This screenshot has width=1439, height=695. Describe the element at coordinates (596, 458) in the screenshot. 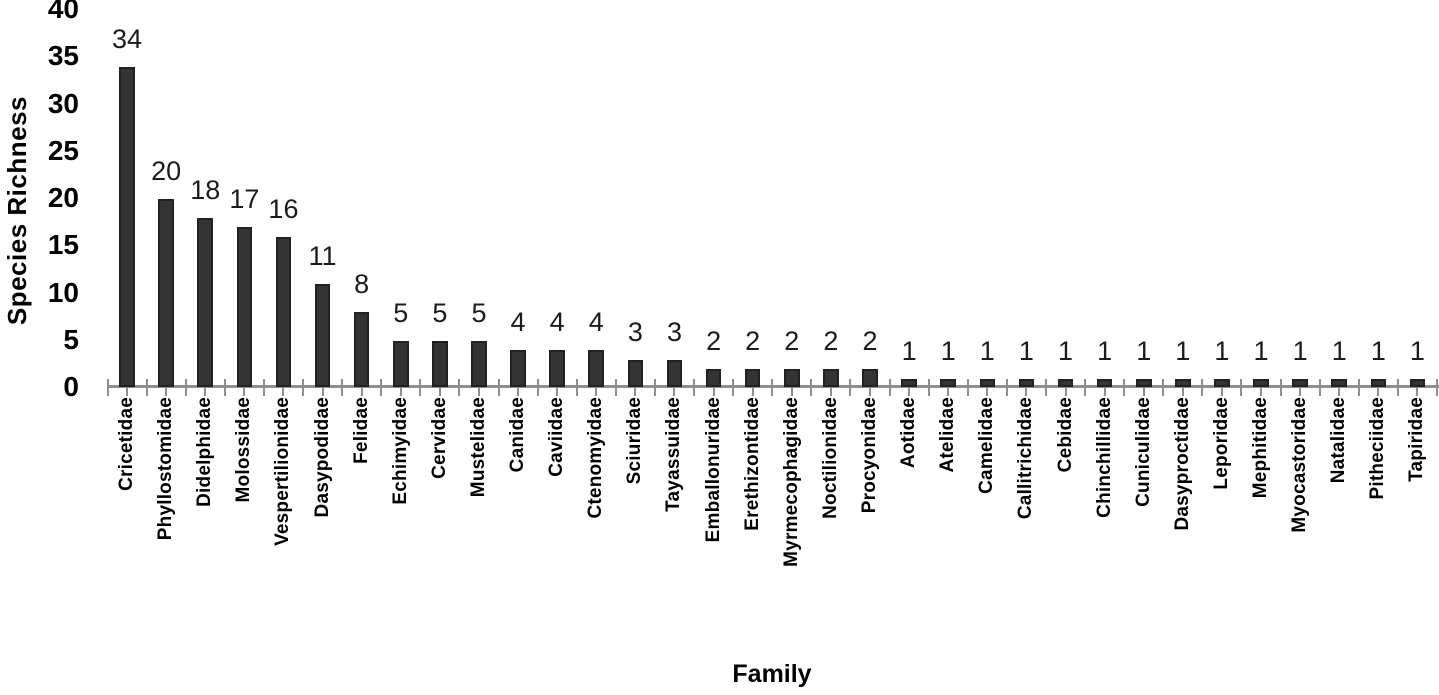

I see `x-axis-category-label: Ctenomyidae` at that location.